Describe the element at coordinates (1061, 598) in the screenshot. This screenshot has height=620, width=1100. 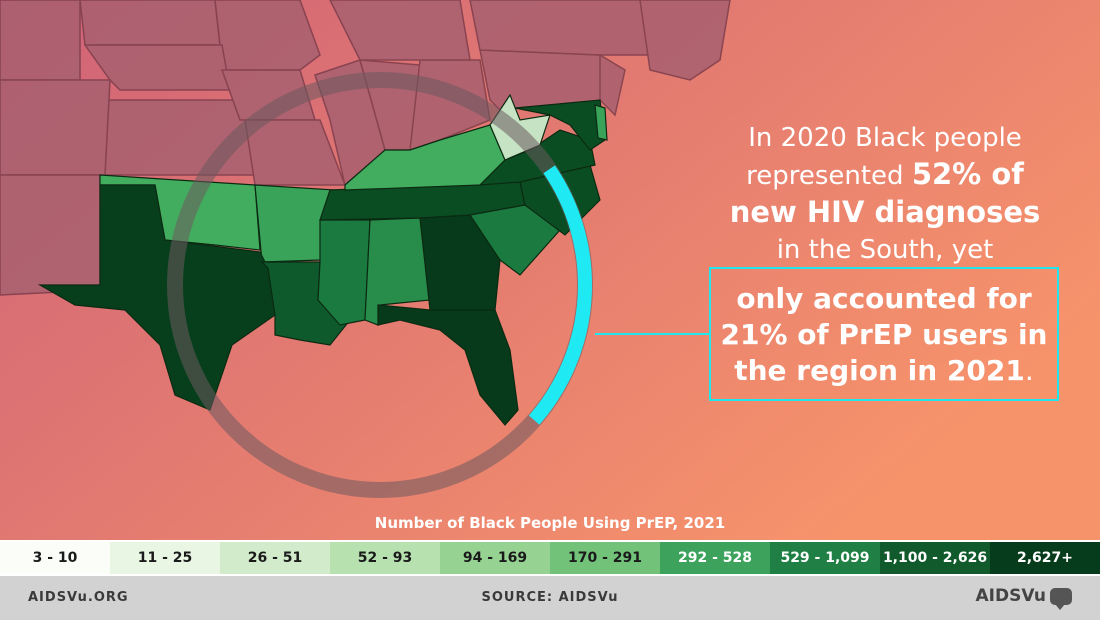
I see `speech-bubble-icon` at that location.